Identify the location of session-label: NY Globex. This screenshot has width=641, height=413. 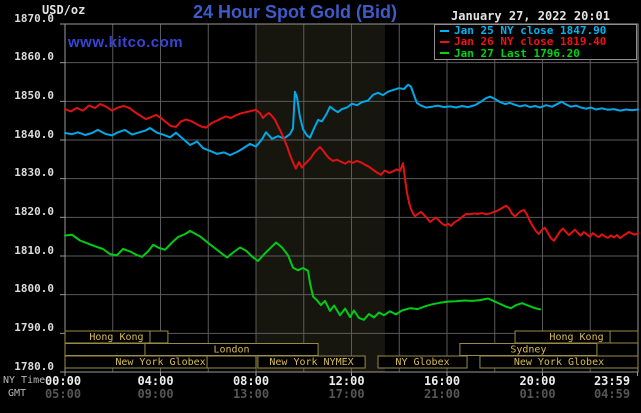
(422, 362).